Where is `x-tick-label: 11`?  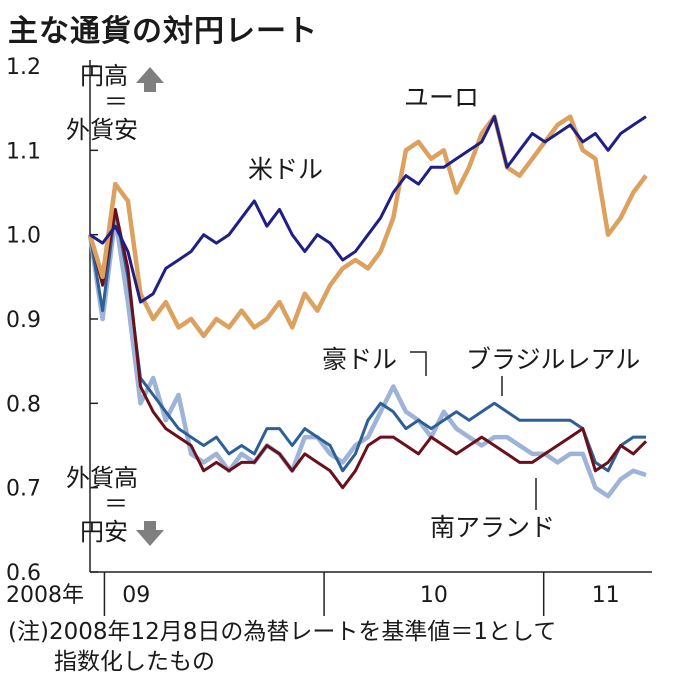 x-tick-label: 11 is located at coordinates (606, 595).